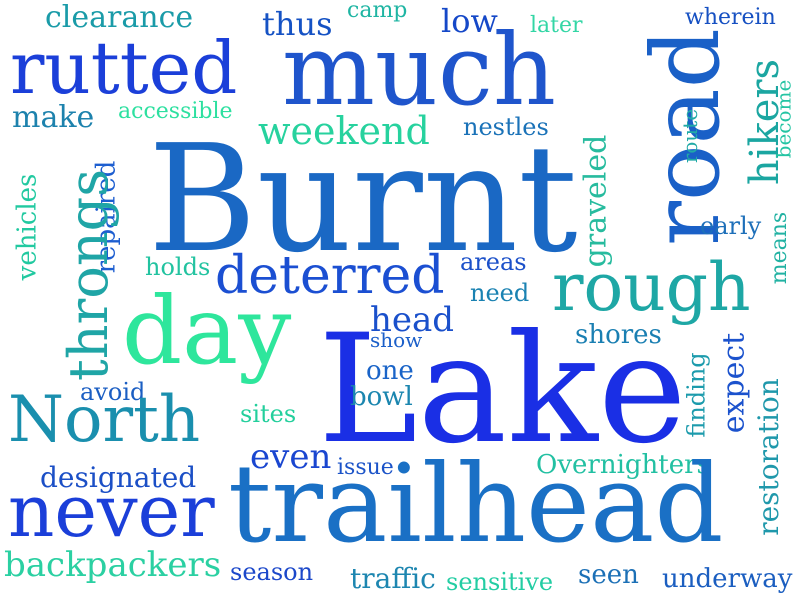 Image resolution: width=800 pixels, height=600 pixels. I want to click on word-clearance: clearance, so click(119, 17).